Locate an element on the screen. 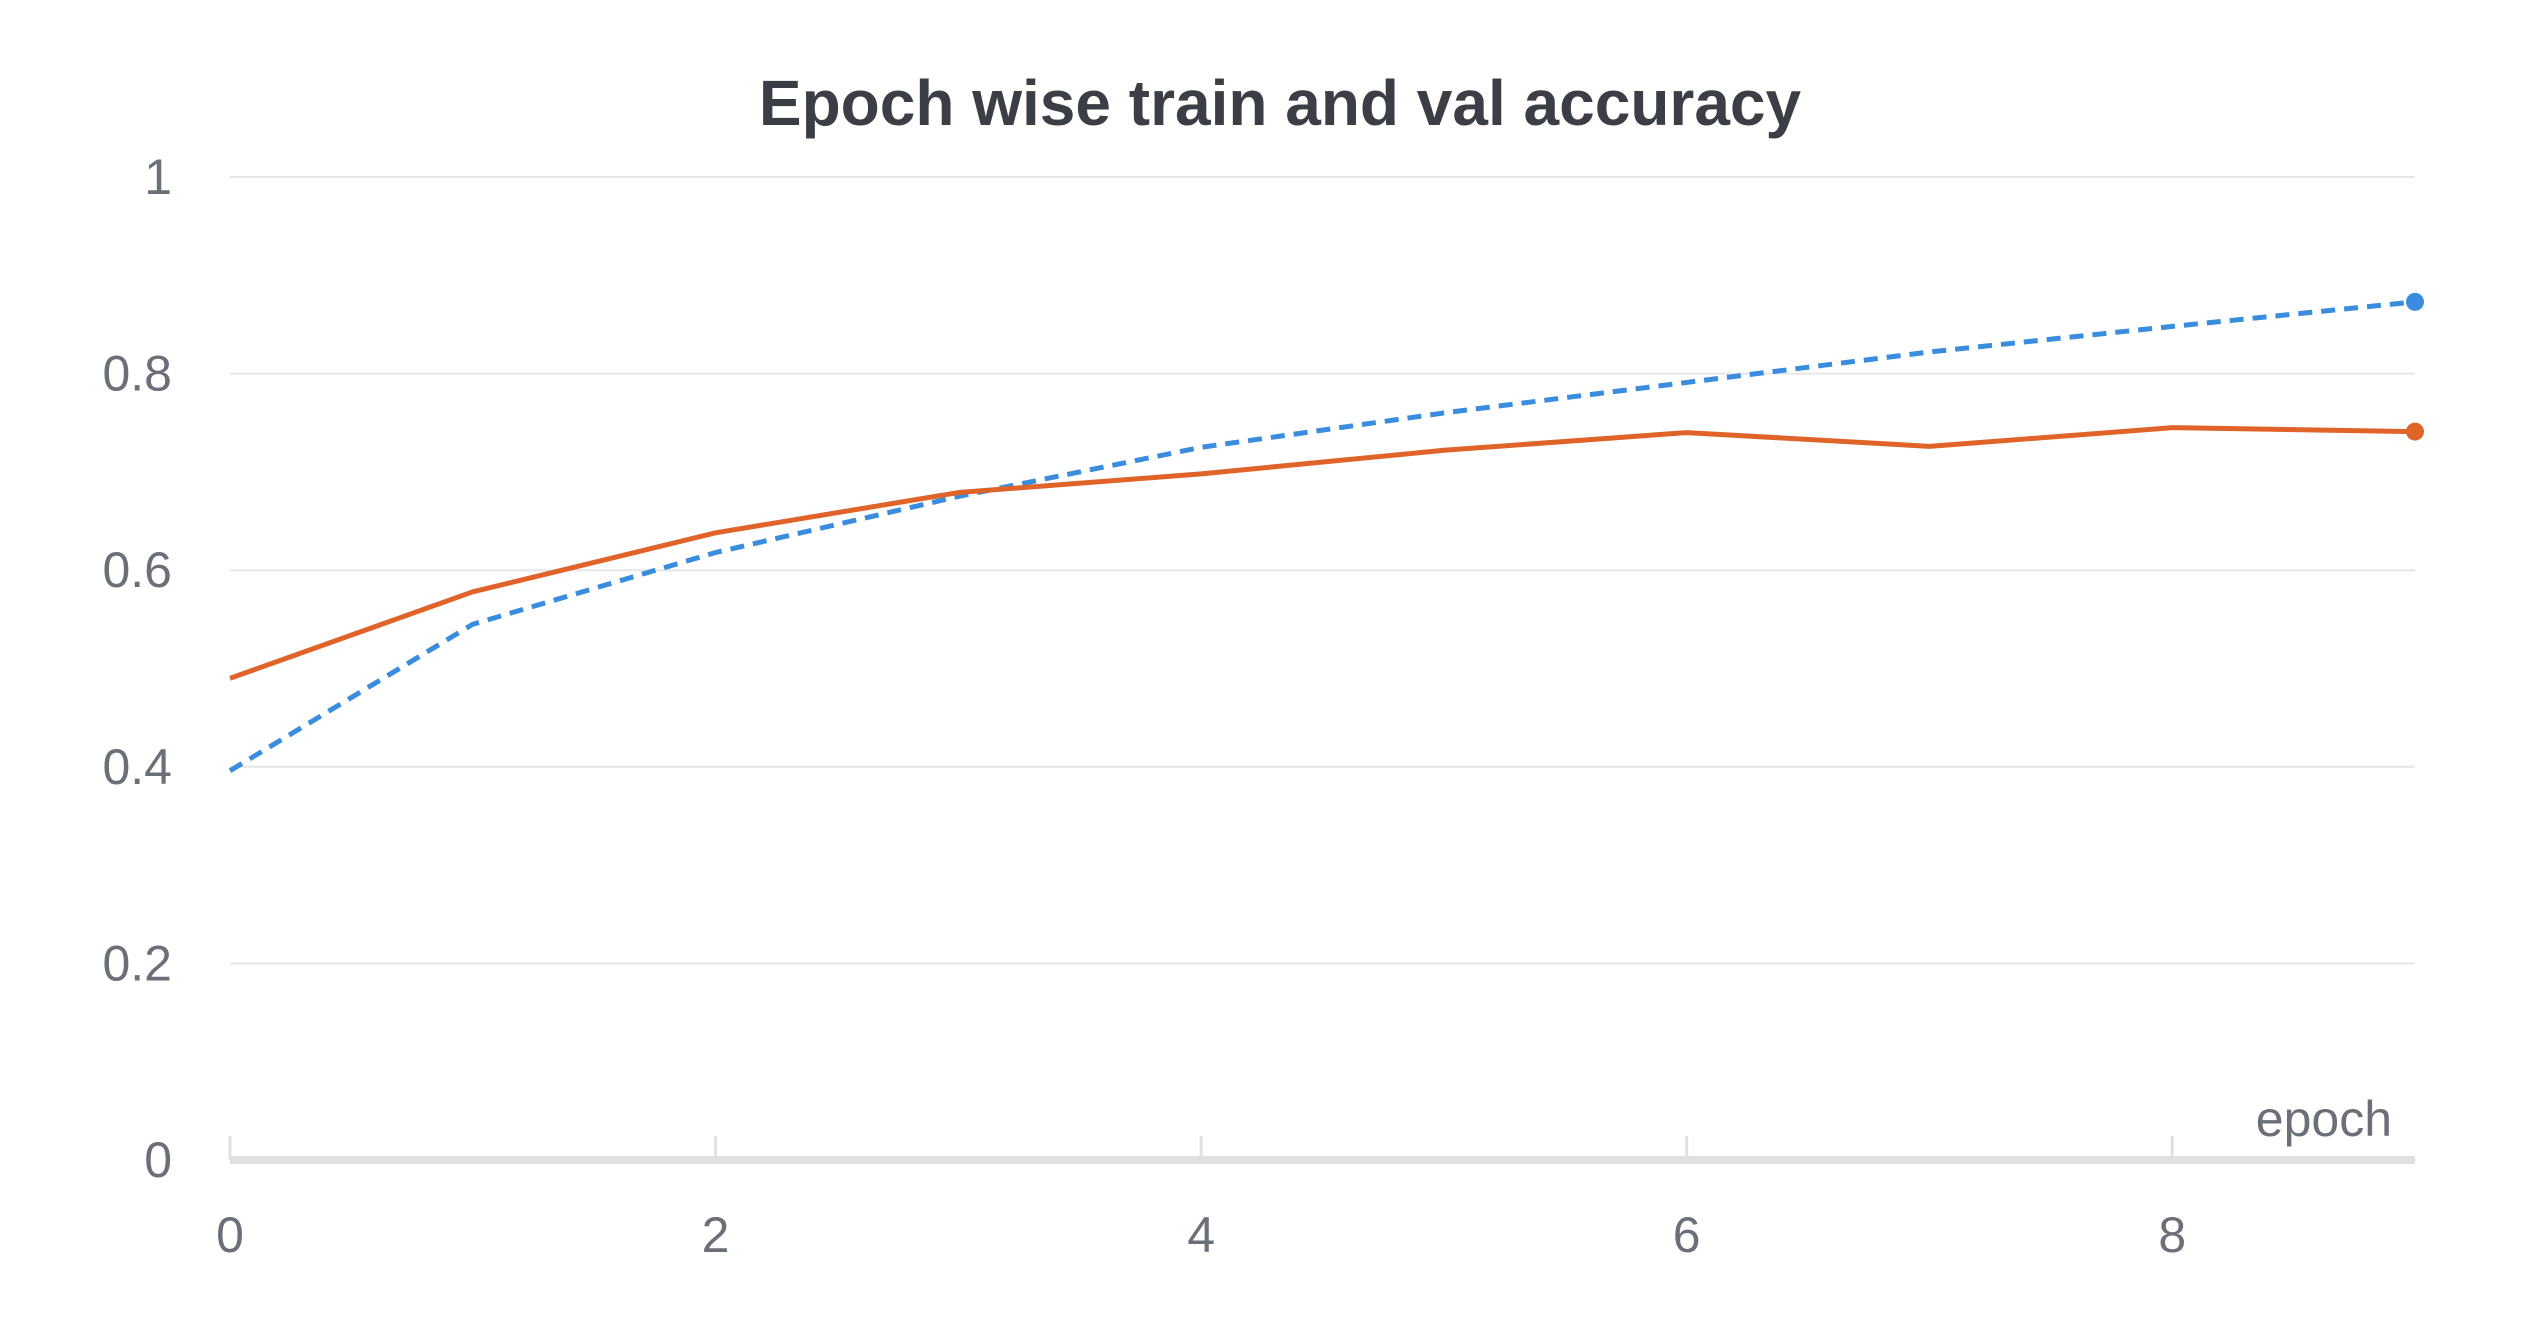  chart-title: Epoch wise train and val accuracy is located at coordinates (1280, 103).